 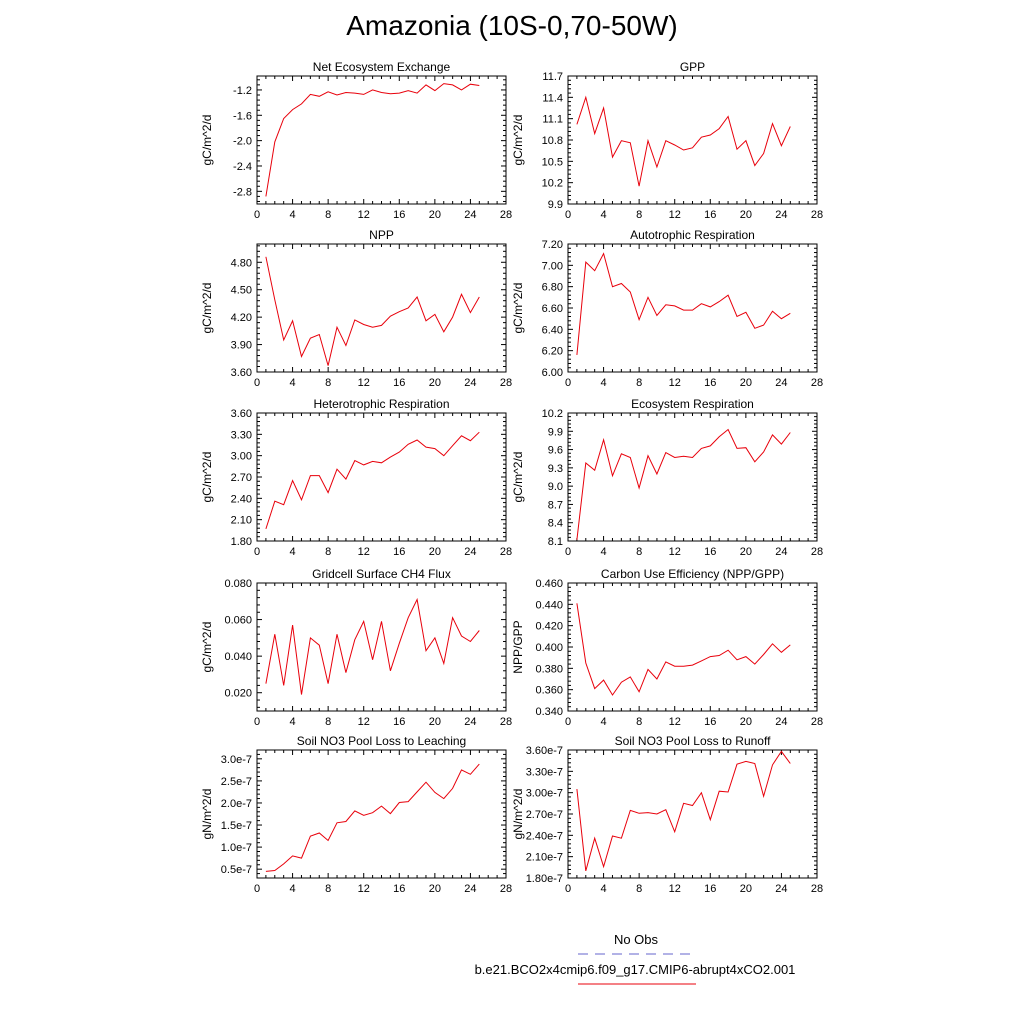 What do you see at coordinates (207, 814) in the screenshot?
I see `y-axis-label: gN/m^2/d` at bounding box center [207, 814].